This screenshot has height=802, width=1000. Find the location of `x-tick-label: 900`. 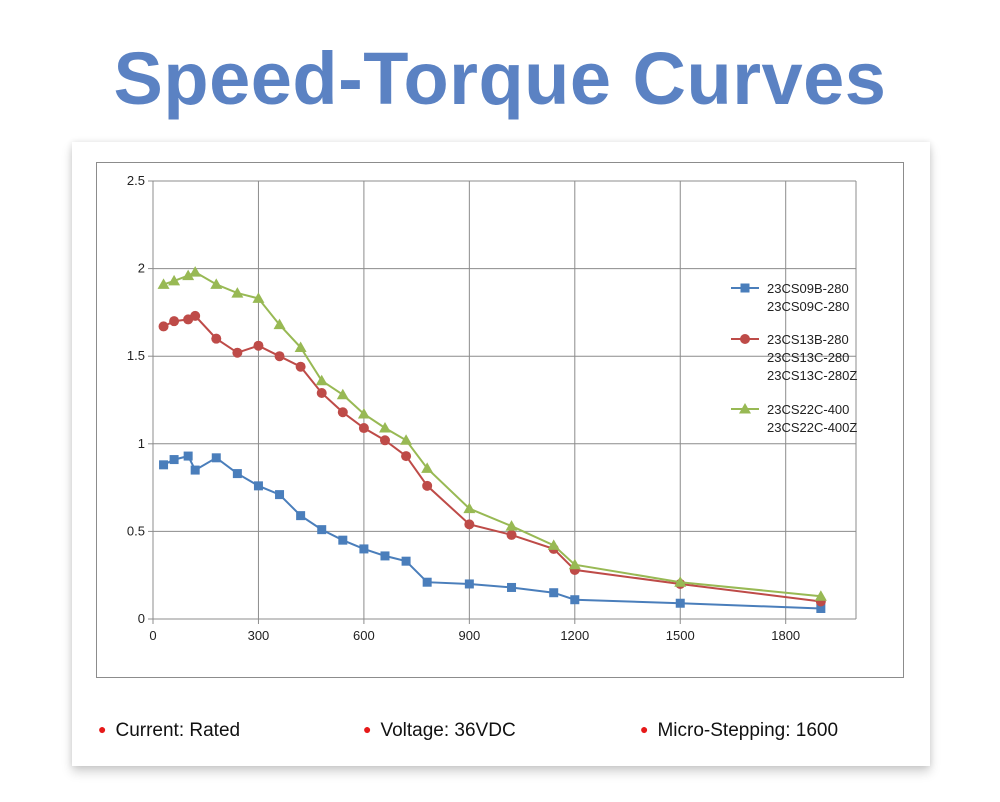

x-tick-label: 900 is located at coordinates (469, 635).